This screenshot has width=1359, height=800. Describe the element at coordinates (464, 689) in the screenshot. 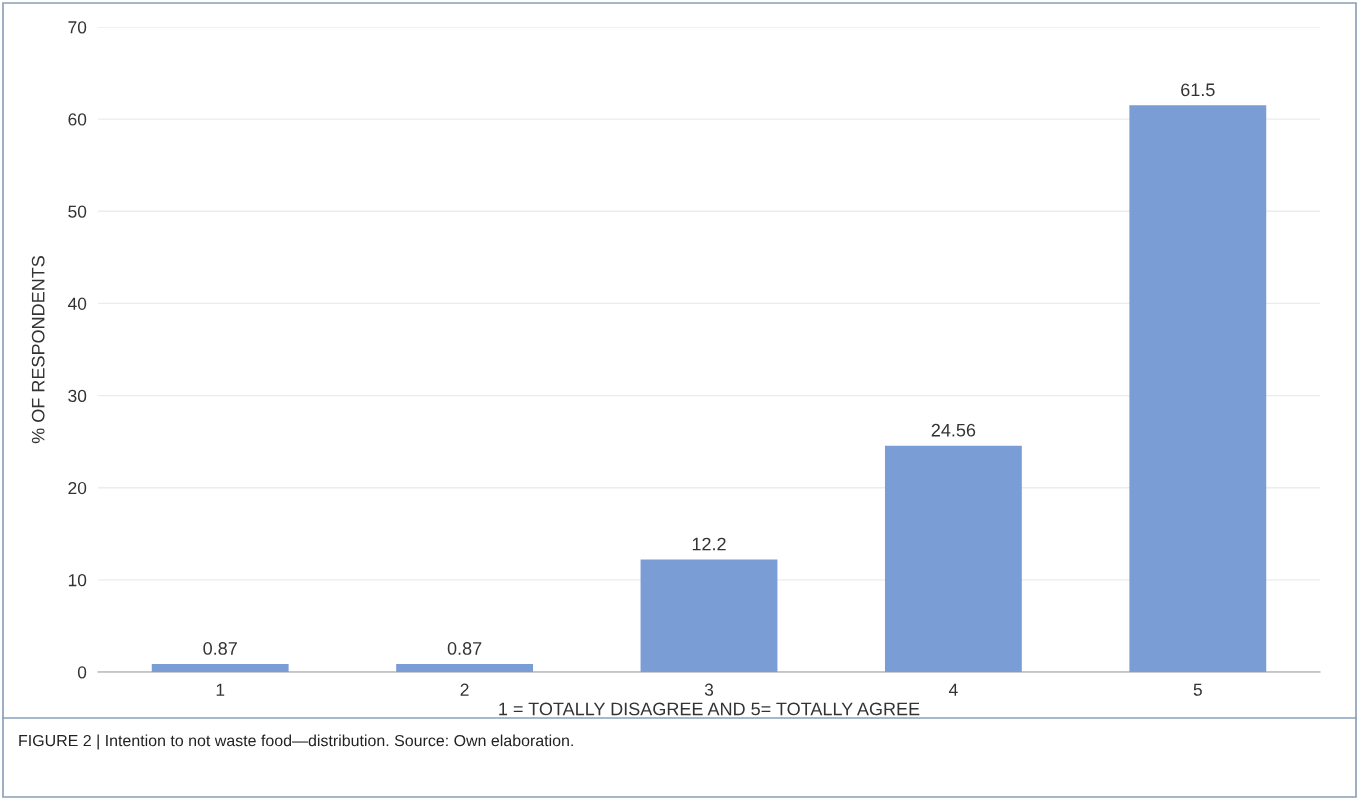

I see `x-tick-label: 2` at that location.